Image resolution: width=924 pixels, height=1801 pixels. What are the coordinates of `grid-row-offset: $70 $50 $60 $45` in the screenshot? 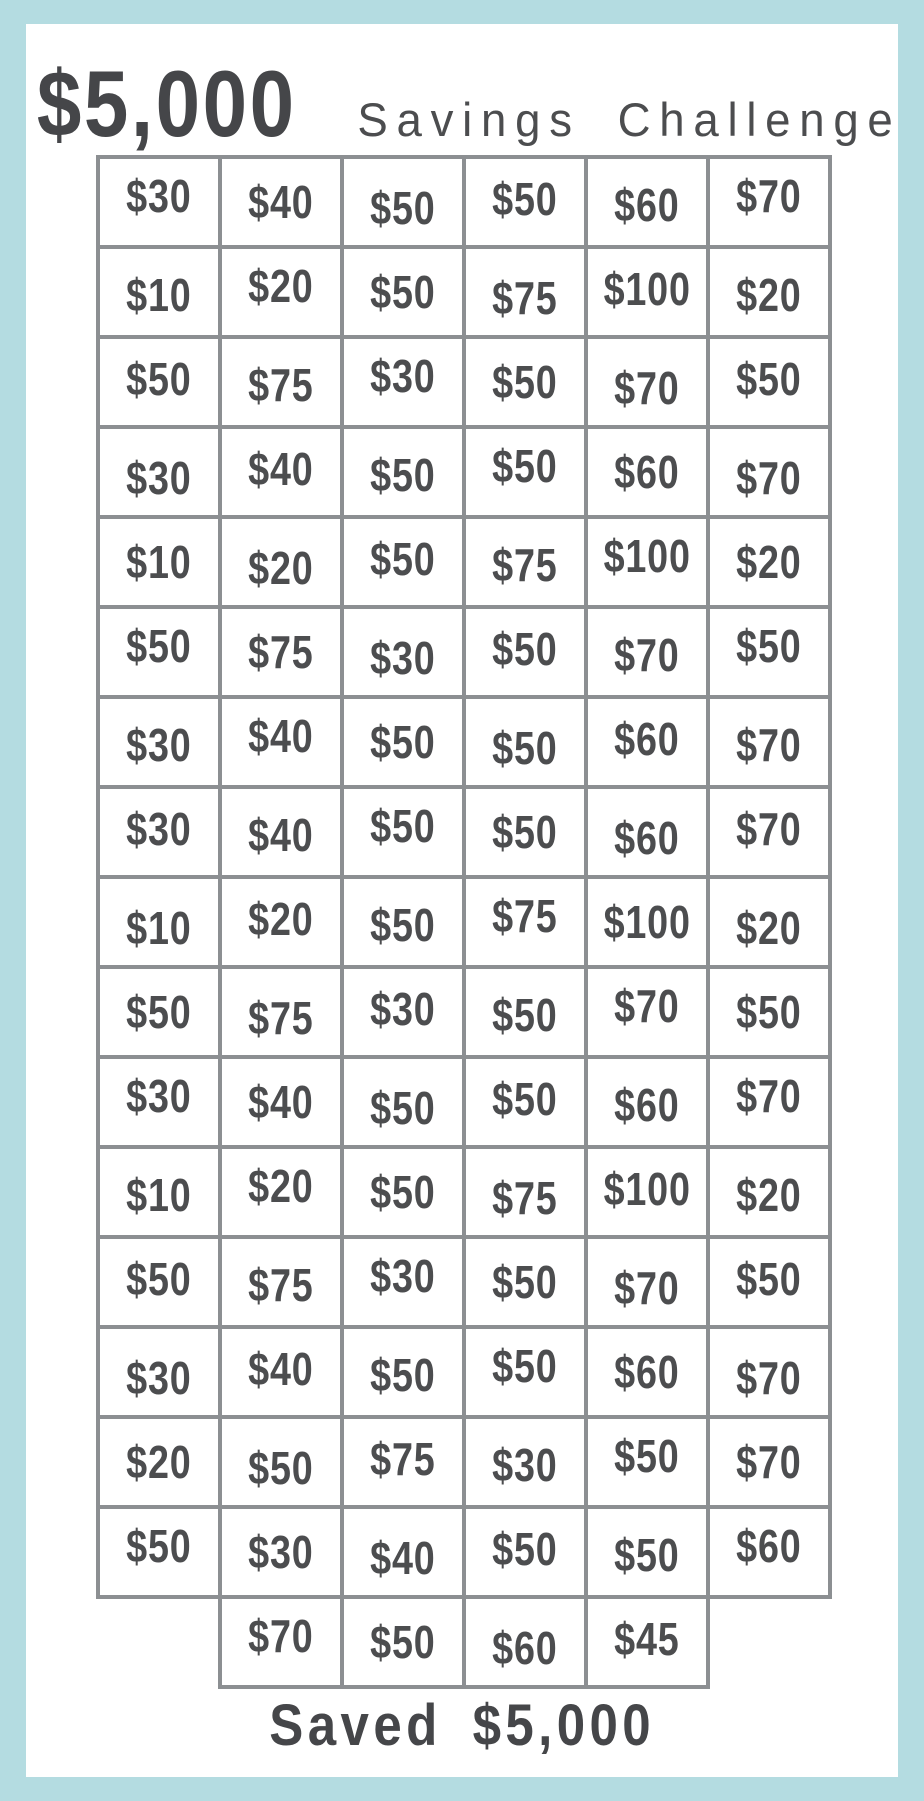 It's located at (462, 1642).